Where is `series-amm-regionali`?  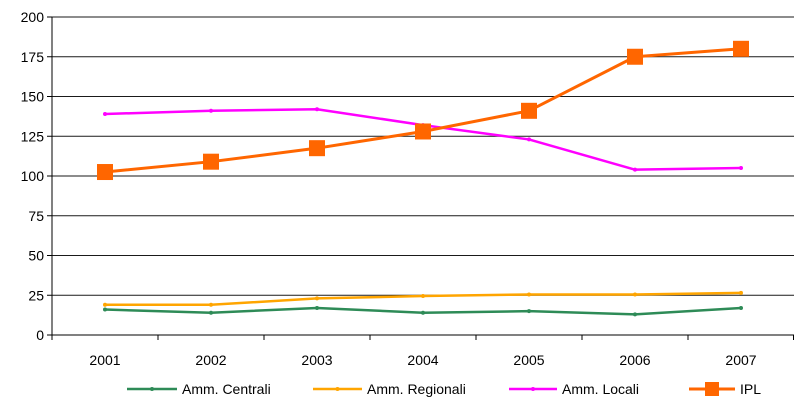 series-amm-regionali is located at coordinates (423, 298).